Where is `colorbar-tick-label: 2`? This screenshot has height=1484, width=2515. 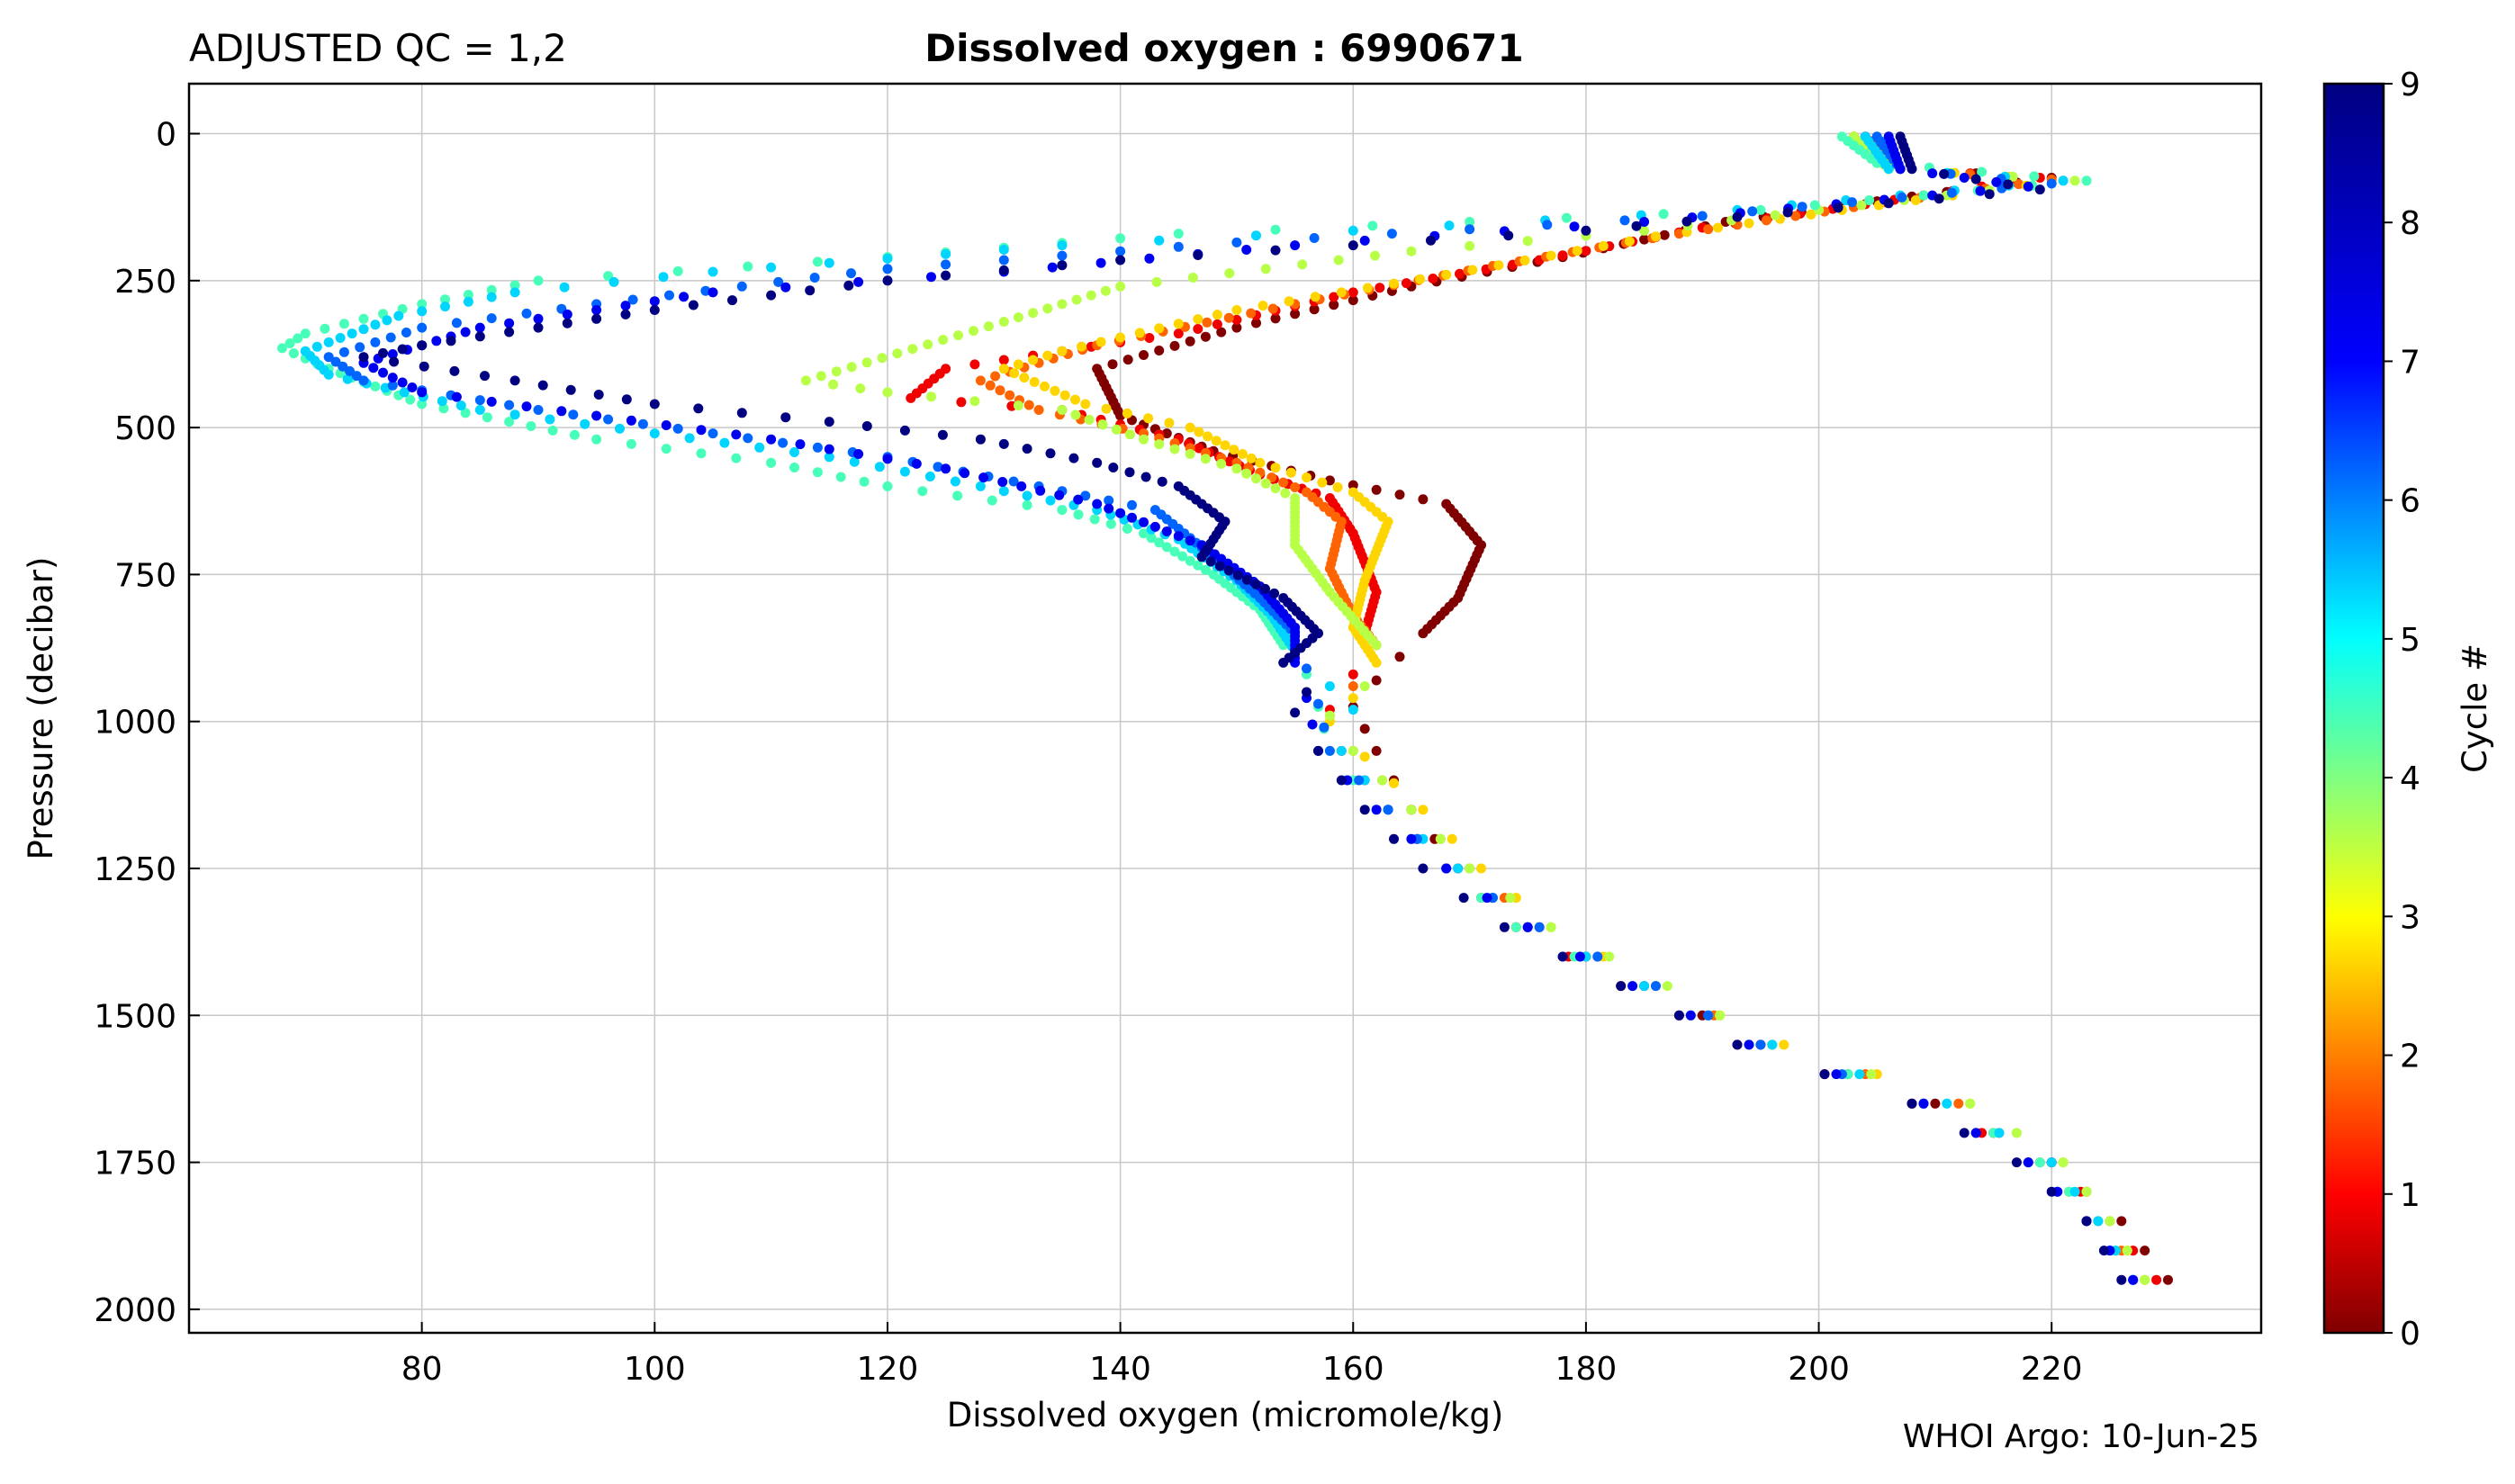
colorbar-tick-label: 2 is located at coordinates (2410, 1057).